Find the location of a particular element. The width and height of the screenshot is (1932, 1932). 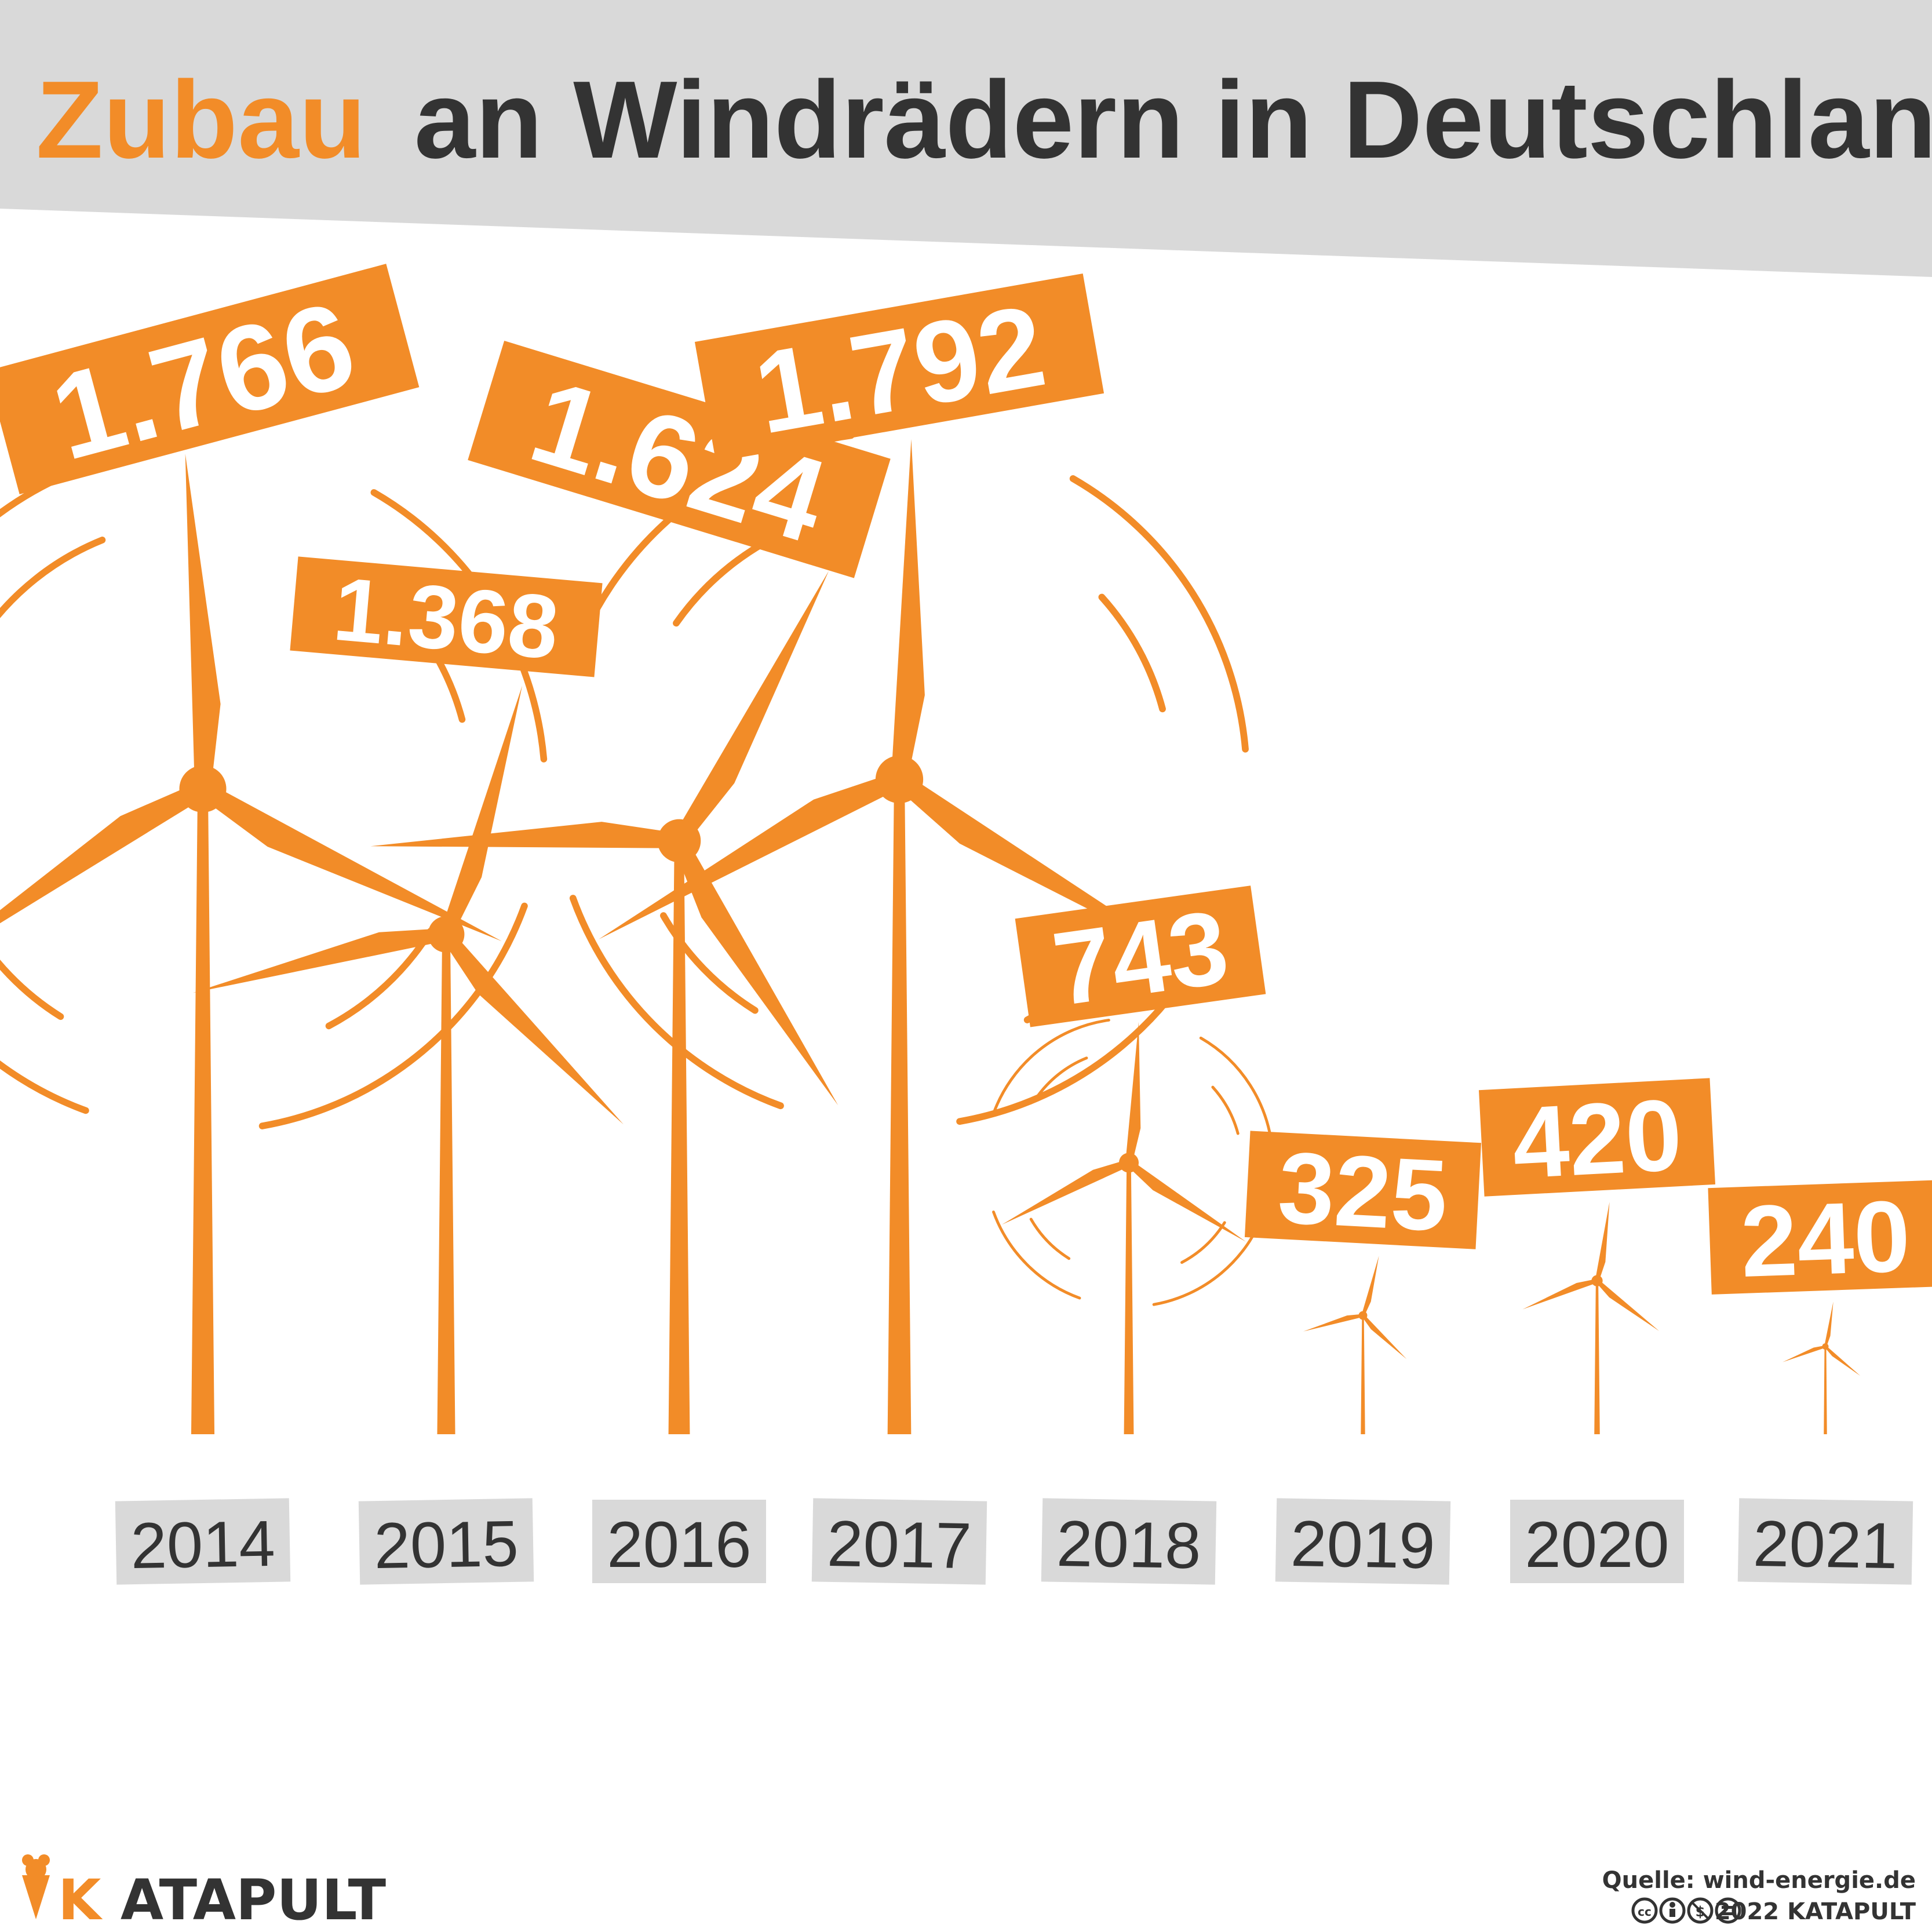

svg-text: cc is located at coordinates (1645, 1912).